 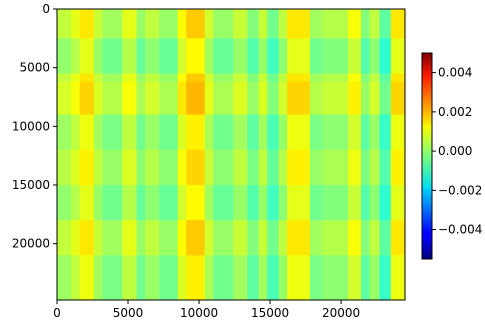 I want to click on x-tick-label: 15000, so click(x=270, y=313).